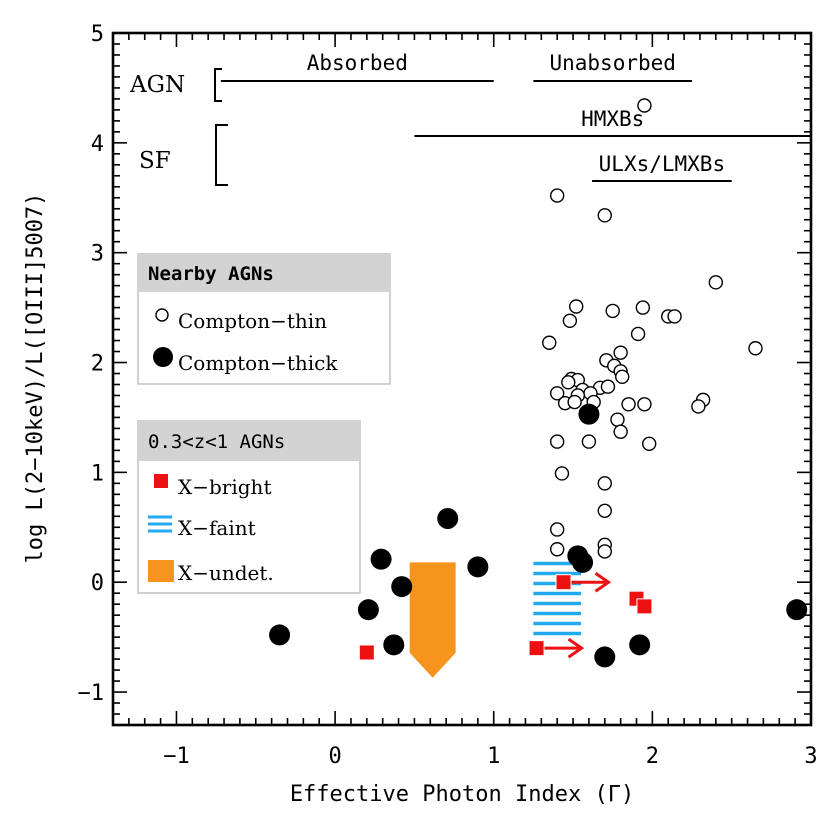 Image resolution: width=830 pixels, height=830 pixels. I want to click on legend-x-bright-label: X−bright, so click(224, 487).